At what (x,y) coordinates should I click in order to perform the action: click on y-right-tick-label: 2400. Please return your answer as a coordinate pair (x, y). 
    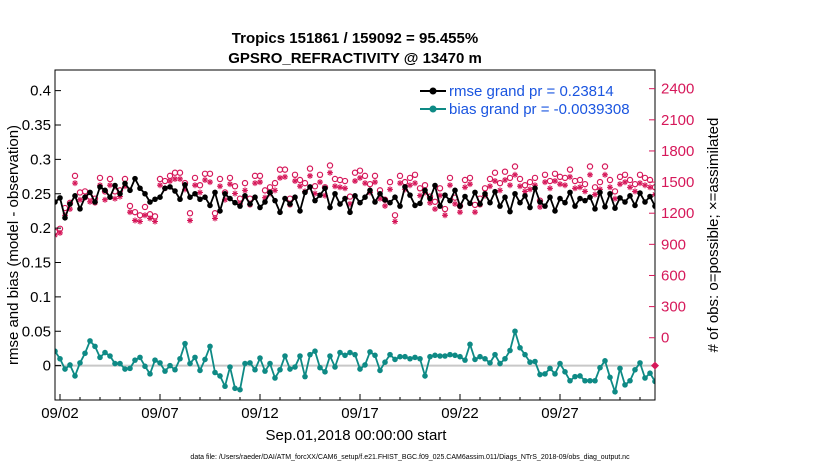
    Looking at the image, I should click on (677, 89).